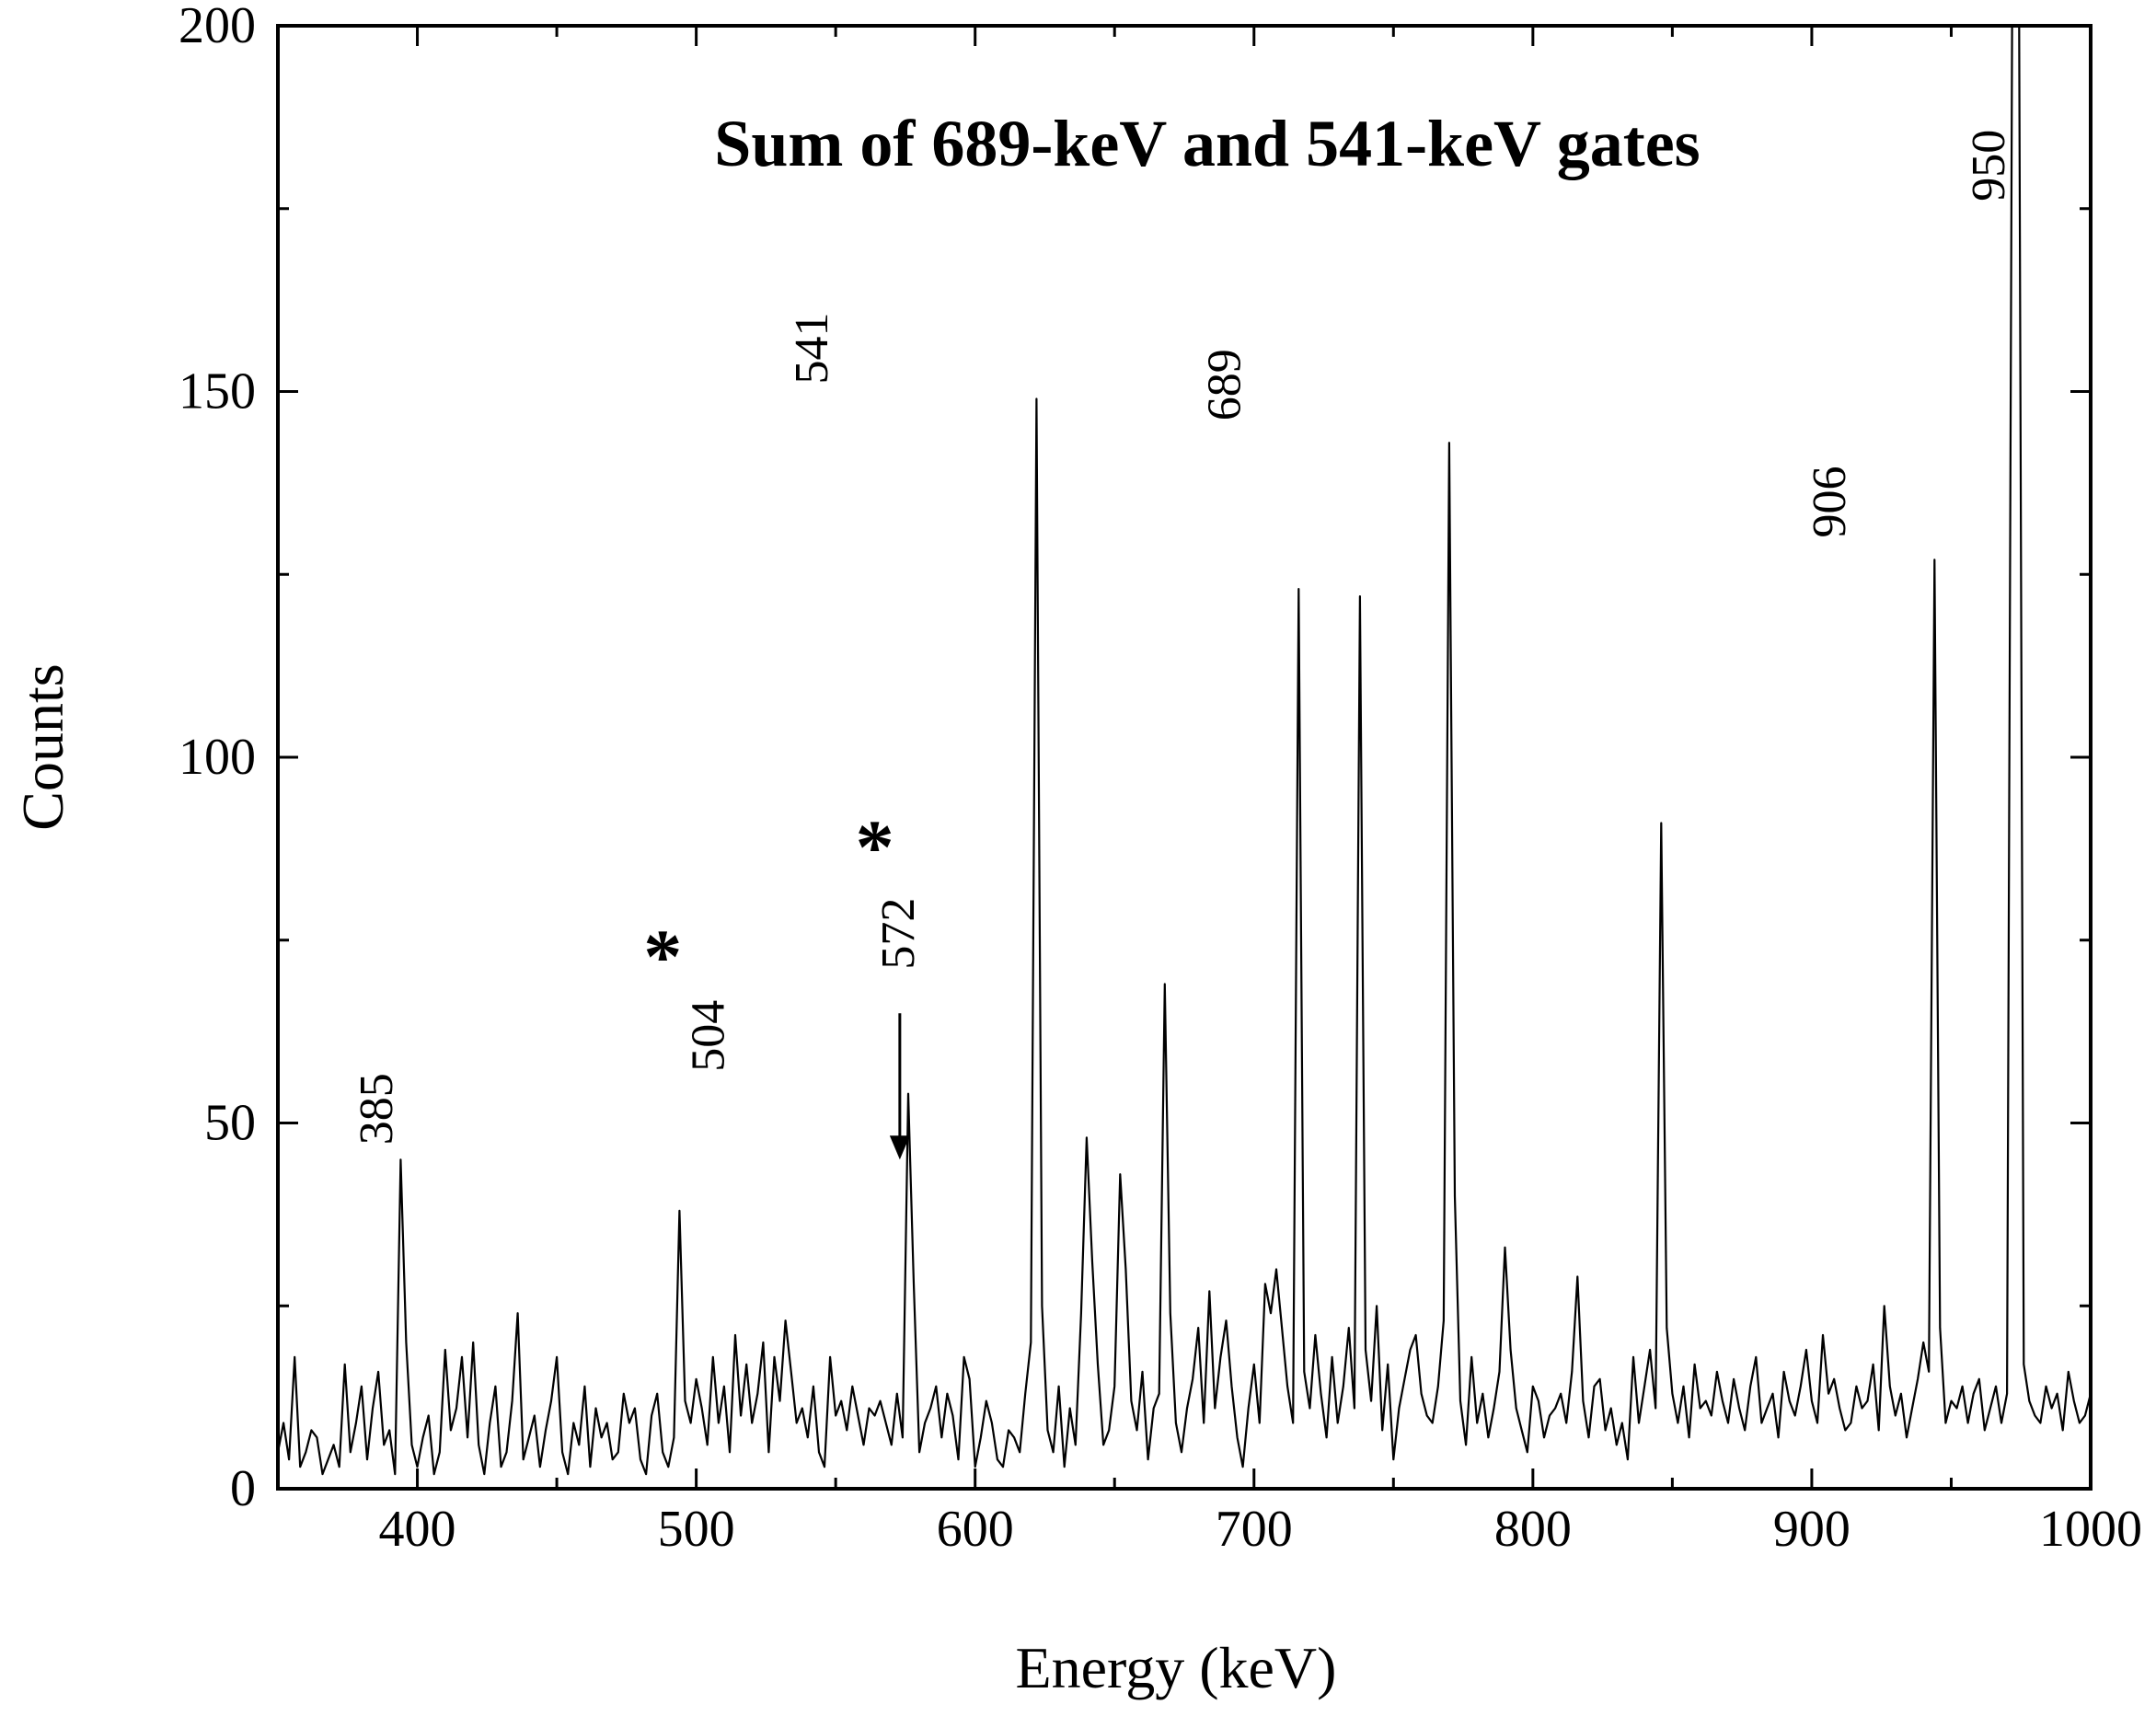  I want to click on x-tick-label: 800, so click(1533, 1529).